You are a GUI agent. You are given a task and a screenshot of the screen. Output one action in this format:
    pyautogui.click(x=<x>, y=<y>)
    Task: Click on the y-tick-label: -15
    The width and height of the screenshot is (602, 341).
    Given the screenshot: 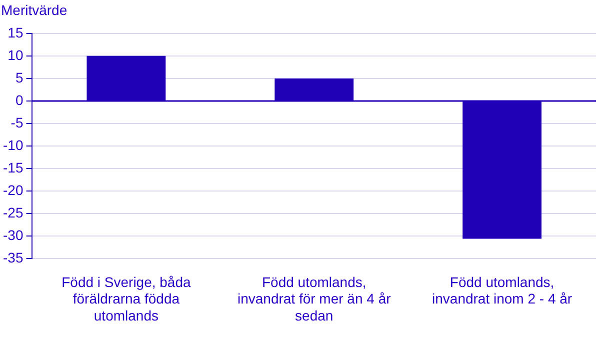 What is the action you would take?
    pyautogui.click(x=13, y=167)
    